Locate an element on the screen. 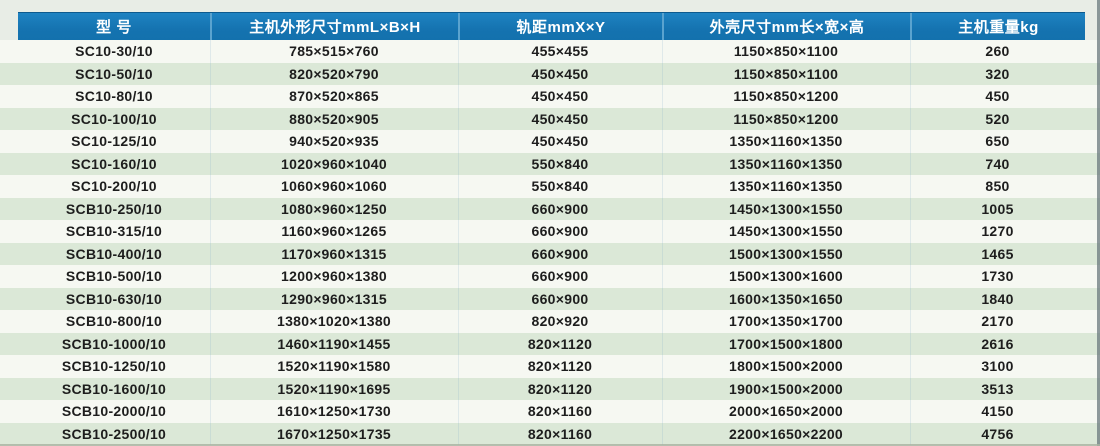 The image size is (1100, 446). host-dimensions-cell: 1060×960×1060 is located at coordinates (334, 186).